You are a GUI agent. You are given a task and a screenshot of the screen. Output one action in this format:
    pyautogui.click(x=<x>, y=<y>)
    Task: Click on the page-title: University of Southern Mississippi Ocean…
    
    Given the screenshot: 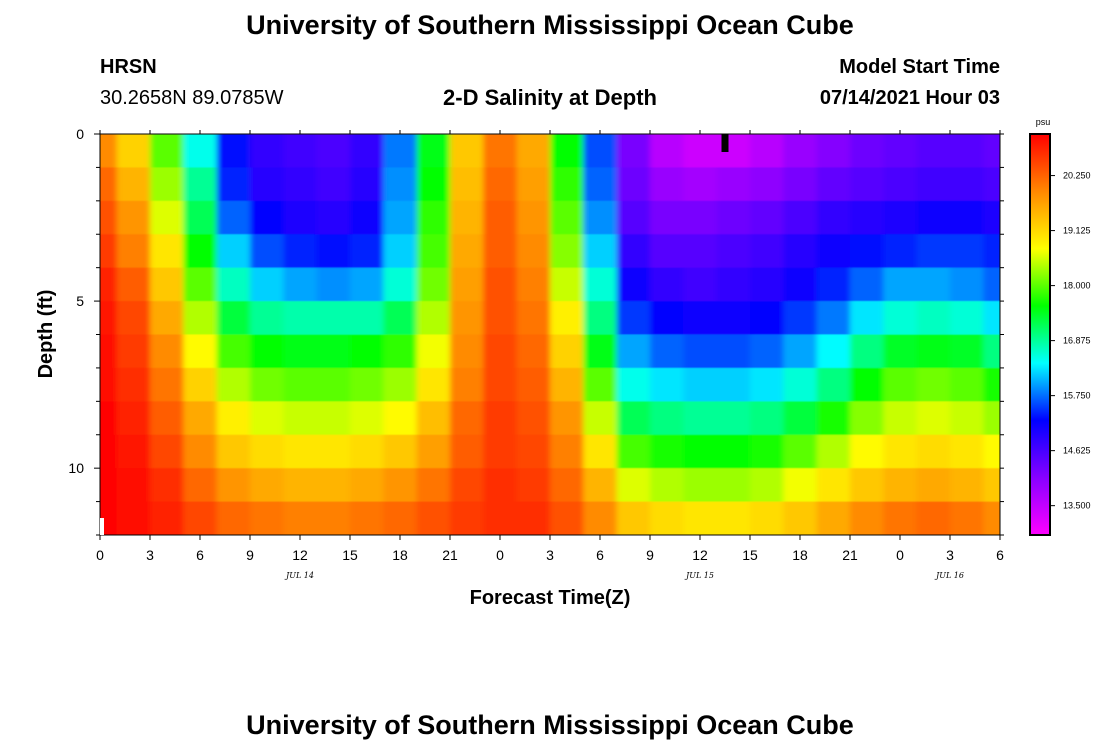 What is the action you would take?
    pyautogui.click(x=550, y=25)
    